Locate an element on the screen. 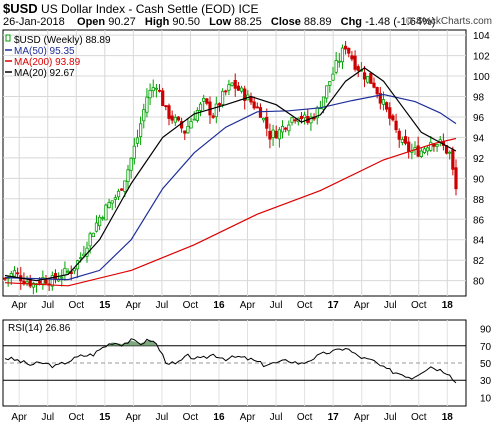  low-label: Low is located at coordinates (220, 22).